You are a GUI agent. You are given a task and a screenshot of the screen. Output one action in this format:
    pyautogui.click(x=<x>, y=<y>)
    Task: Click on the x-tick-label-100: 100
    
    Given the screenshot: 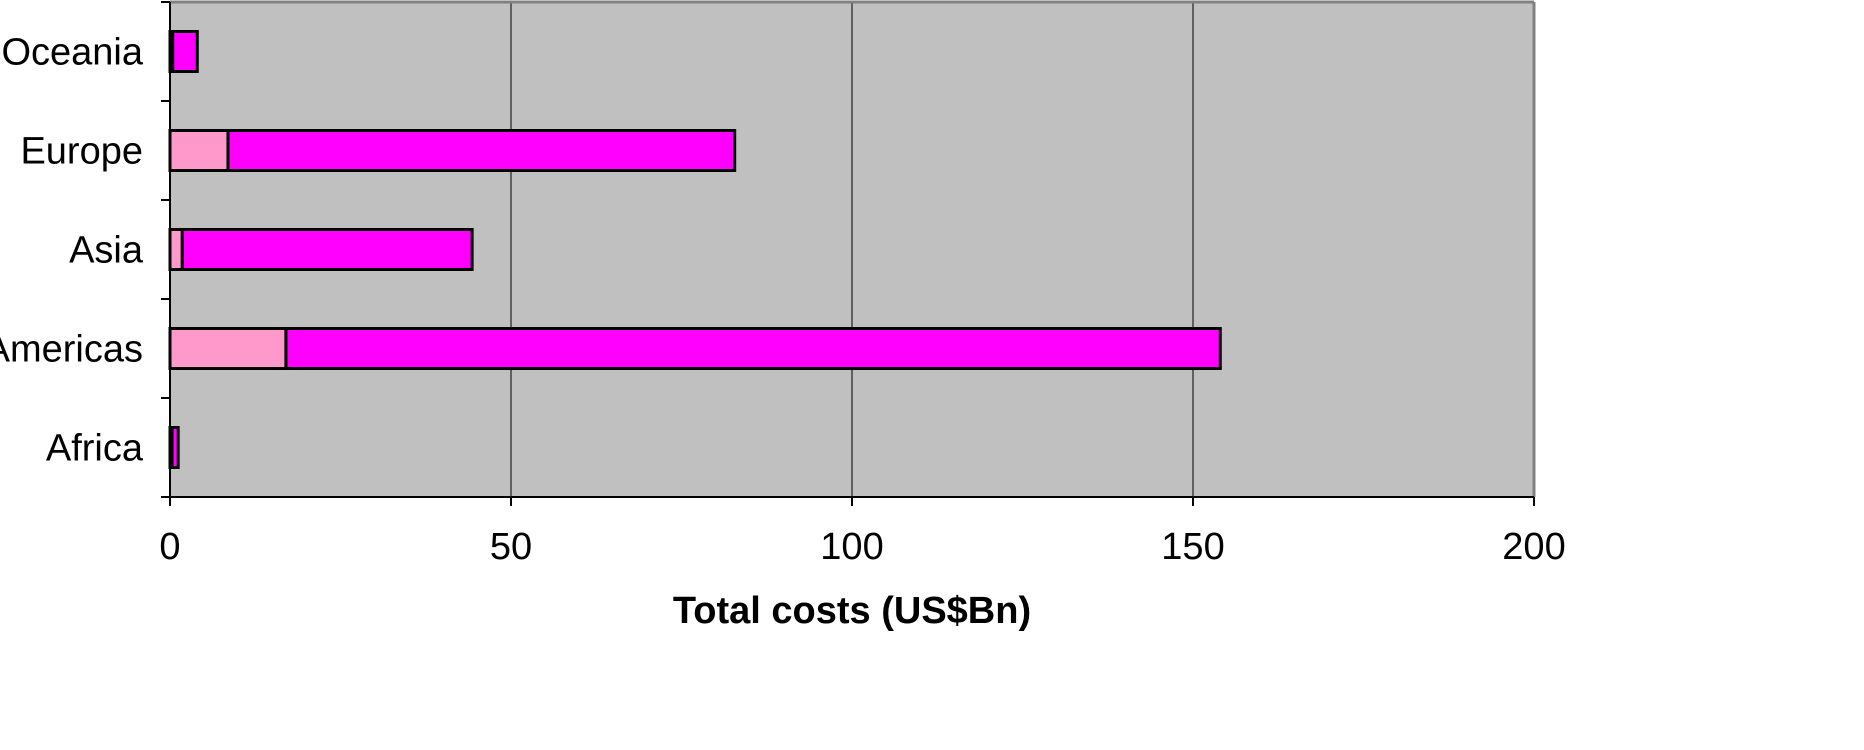 What is the action you would take?
    pyautogui.click(x=851, y=547)
    